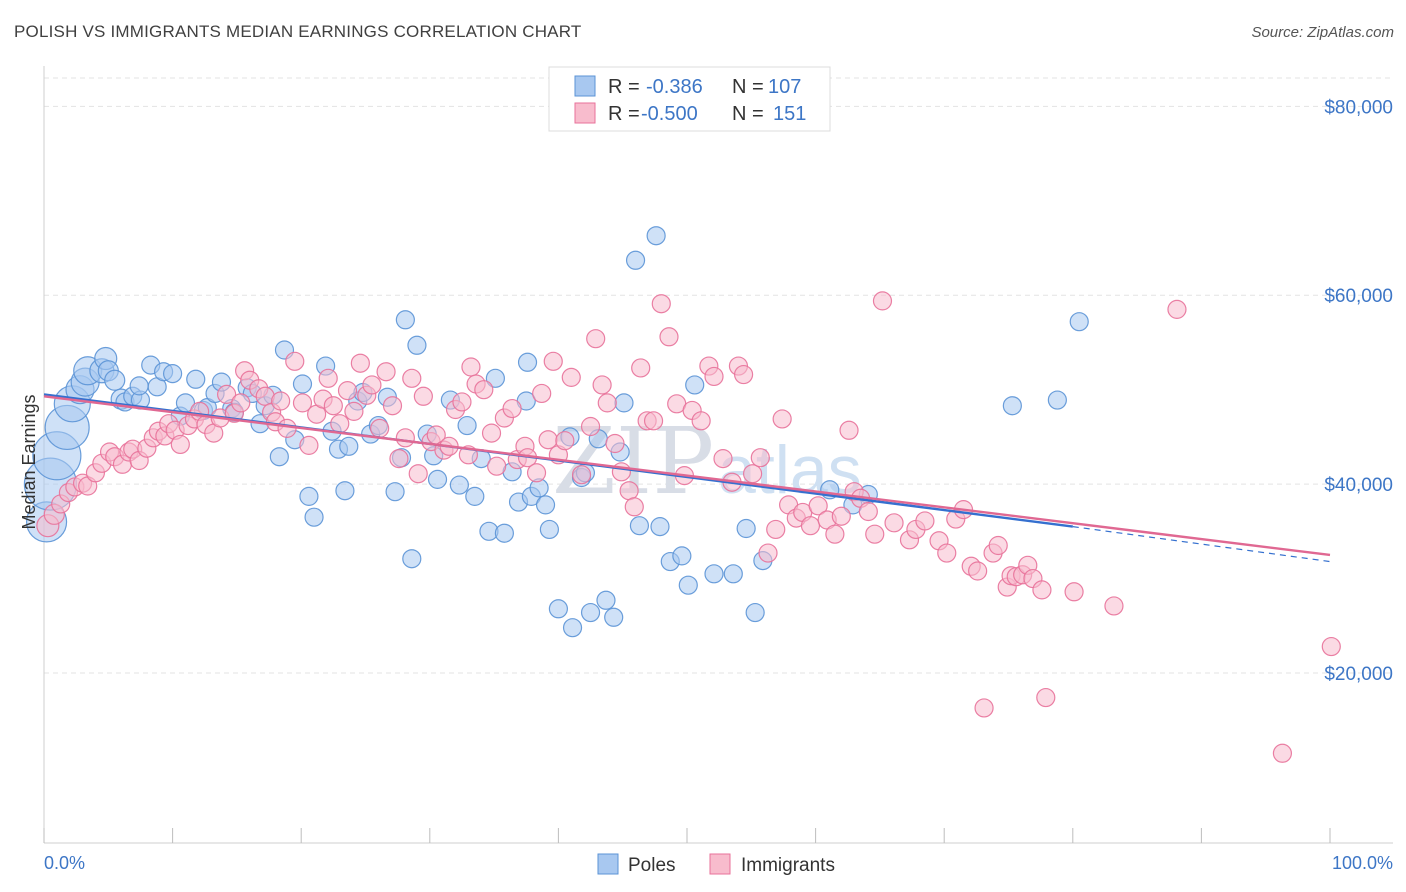 Image resolution: width=1406 pixels, height=892 pixels. I want to click on legend-swatch-immigrants, so click(585, 113).